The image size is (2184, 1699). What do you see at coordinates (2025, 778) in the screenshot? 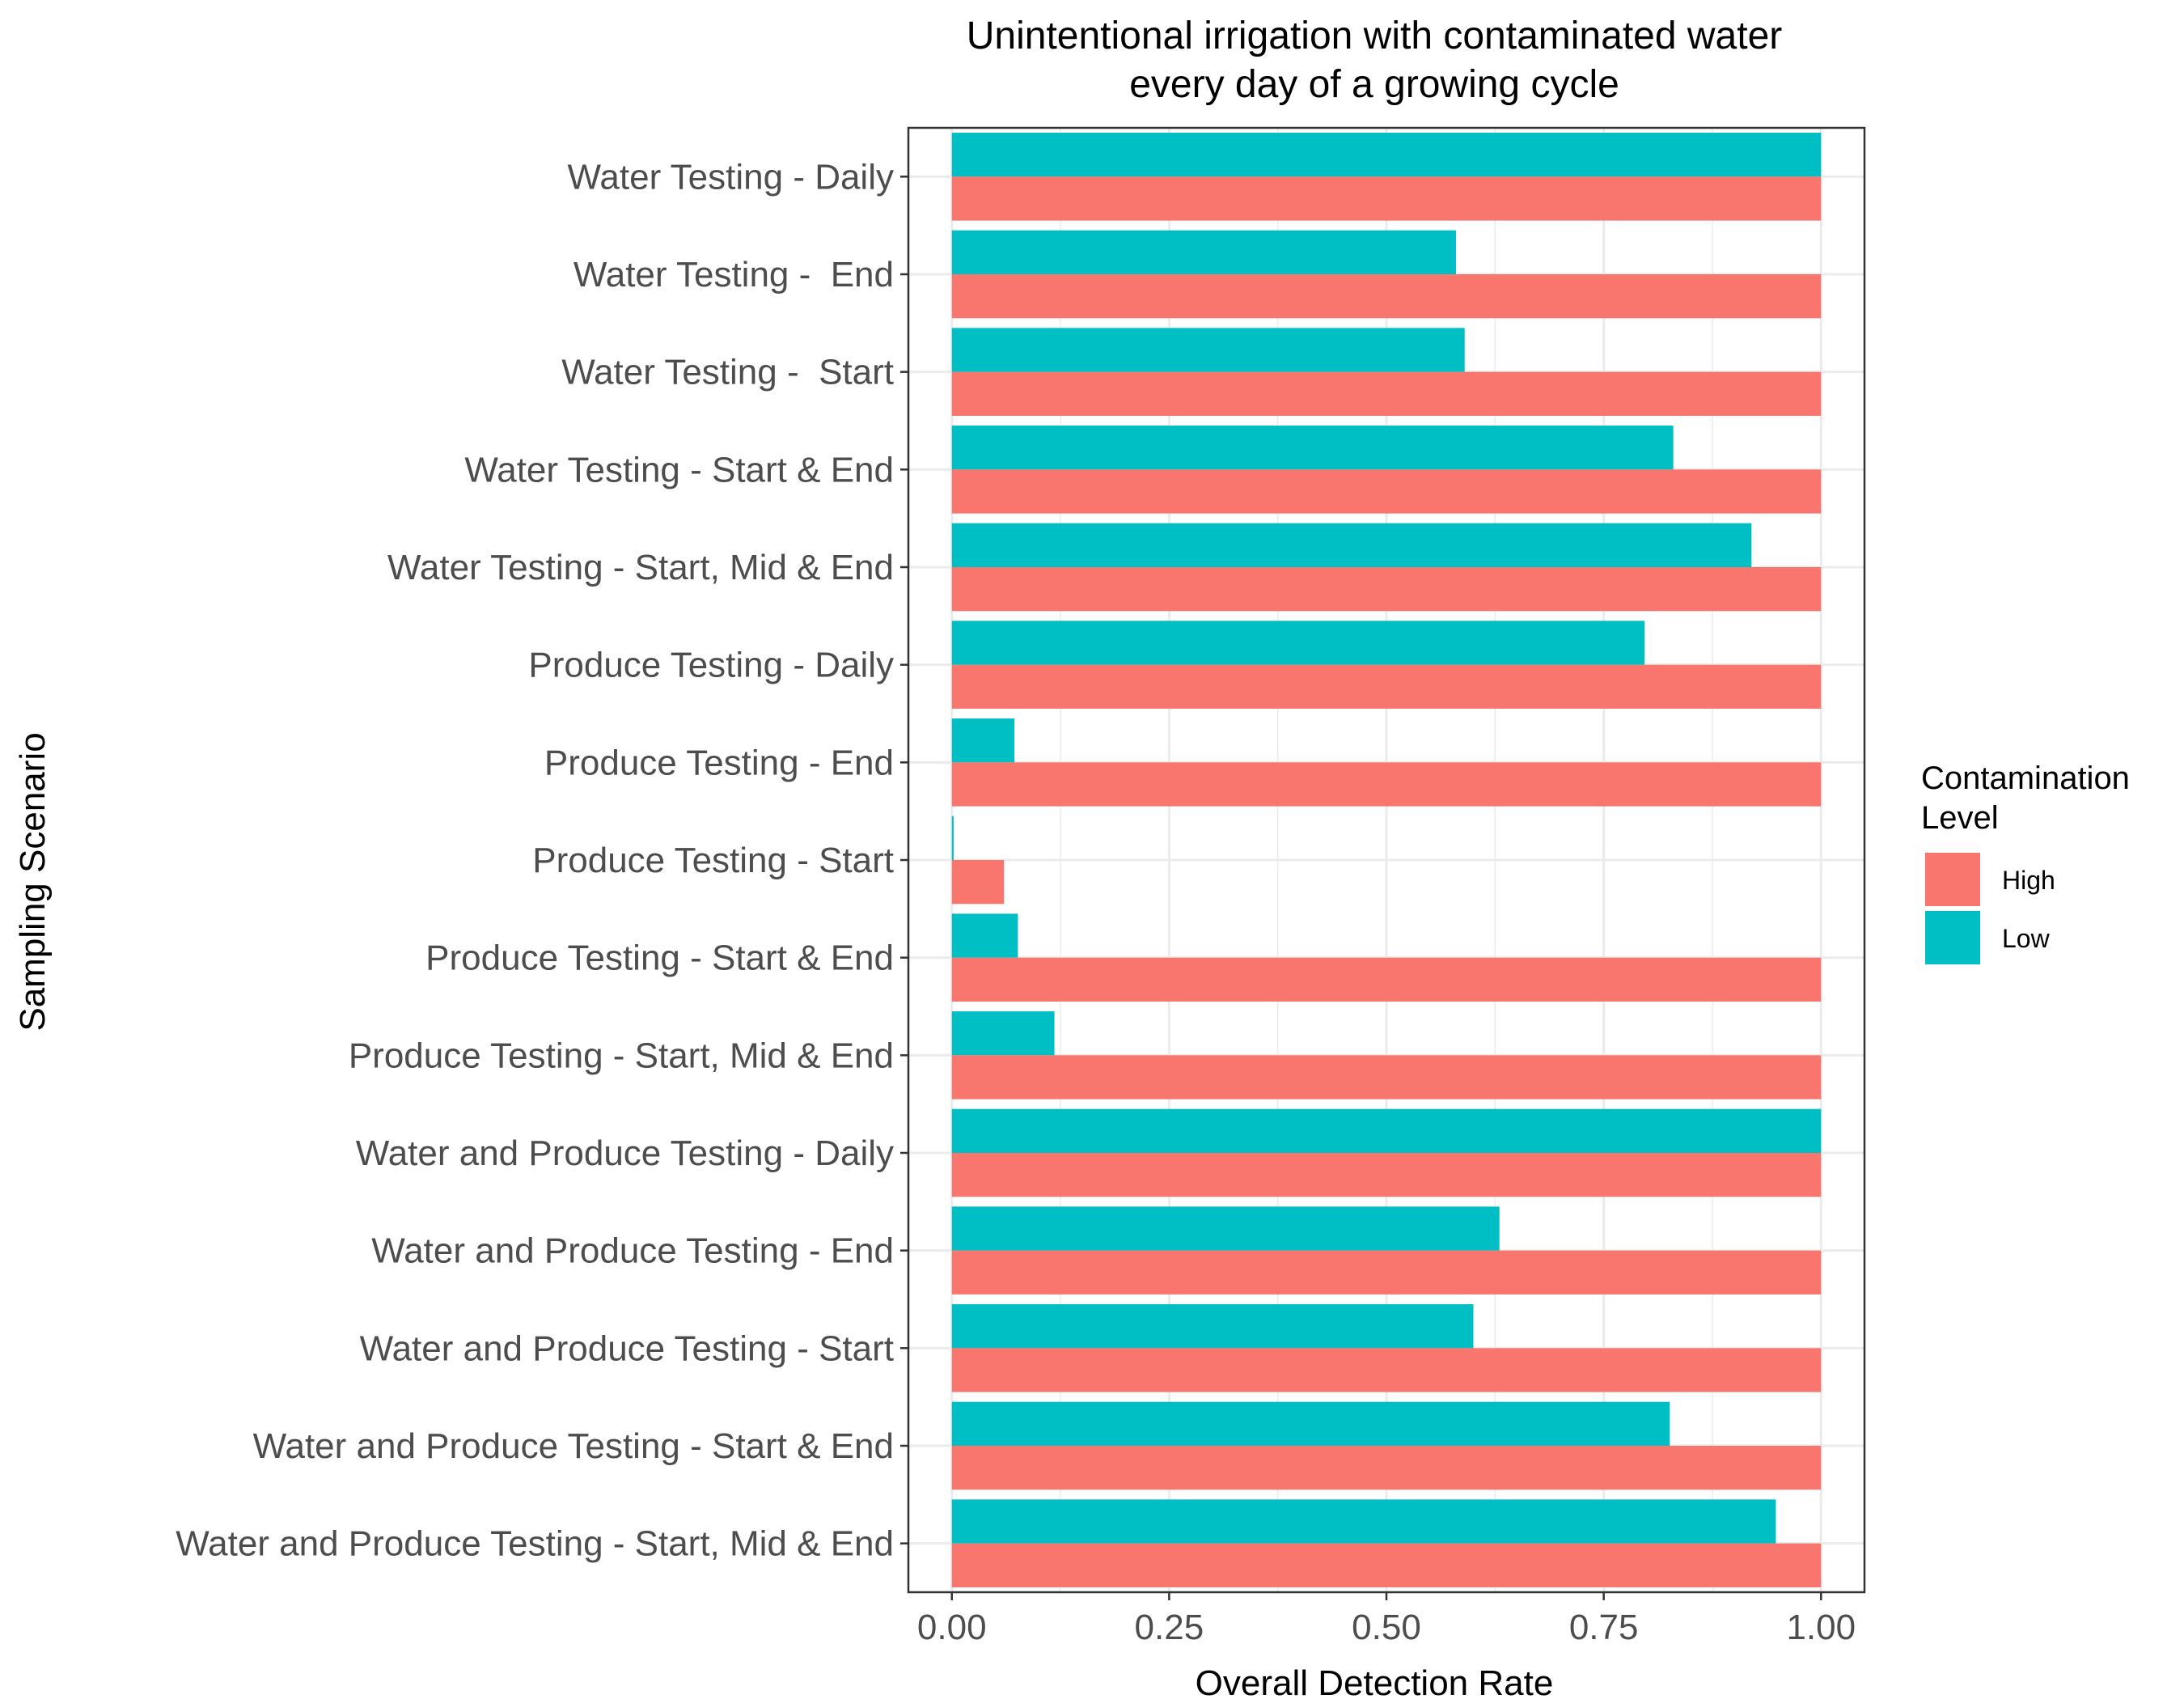
I see `legend-title-line-1: Contamination` at bounding box center [2025, 778].